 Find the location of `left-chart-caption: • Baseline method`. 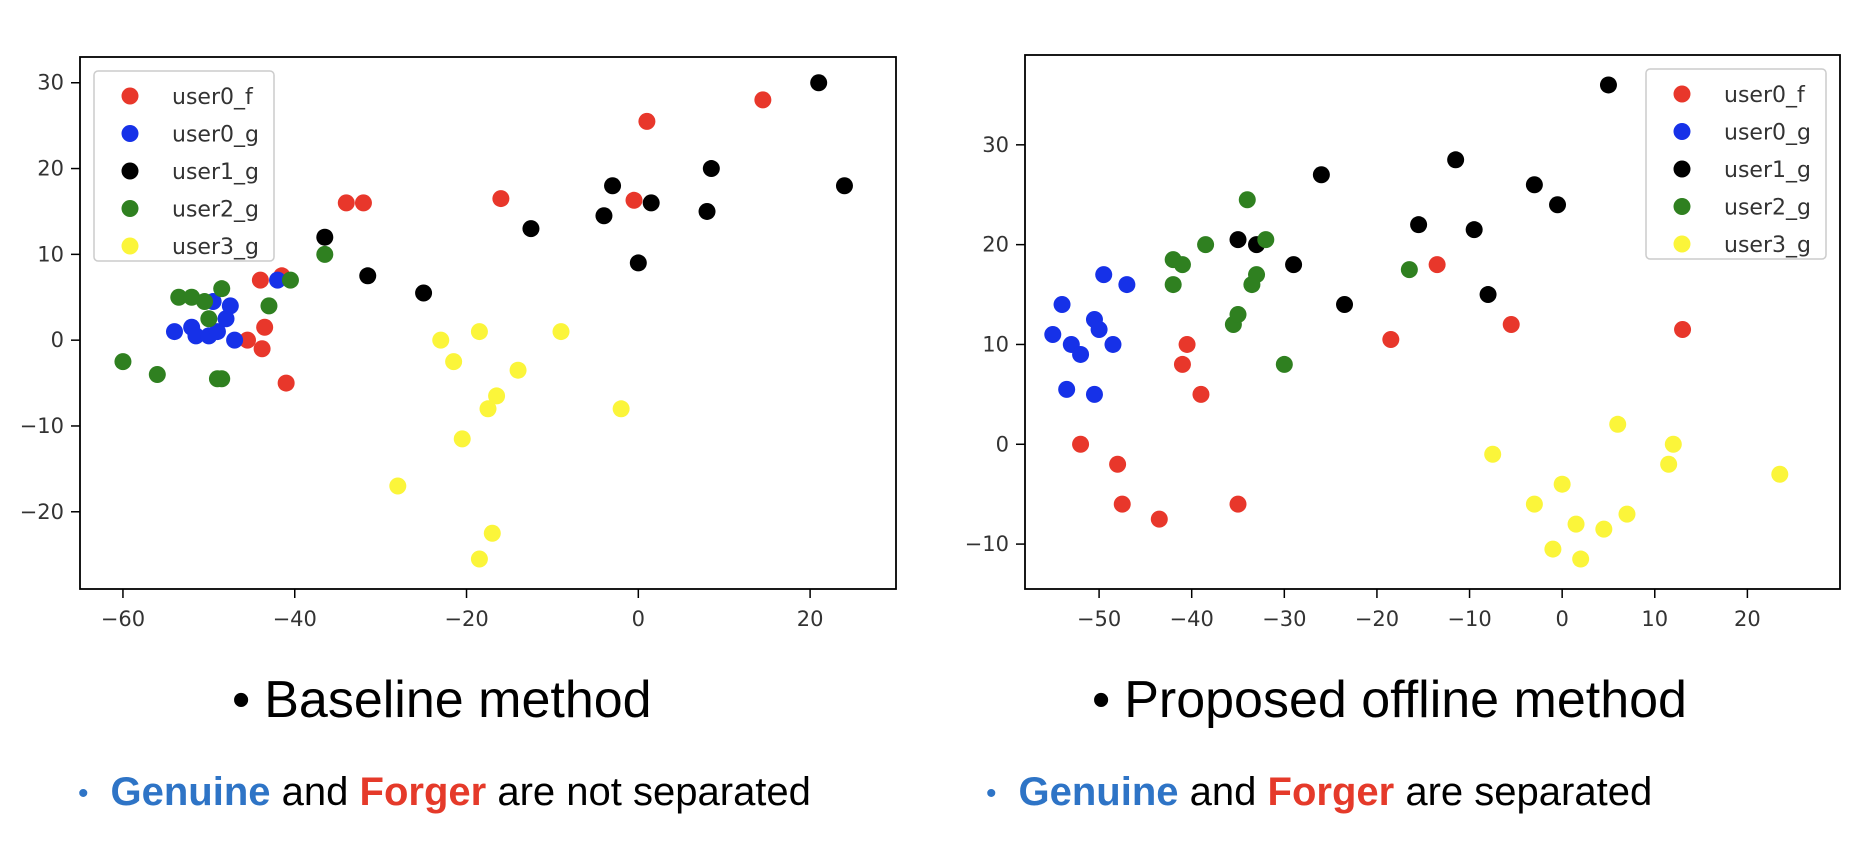

left-chart-caption: • Baseline method is located at coordinates (442, 700).